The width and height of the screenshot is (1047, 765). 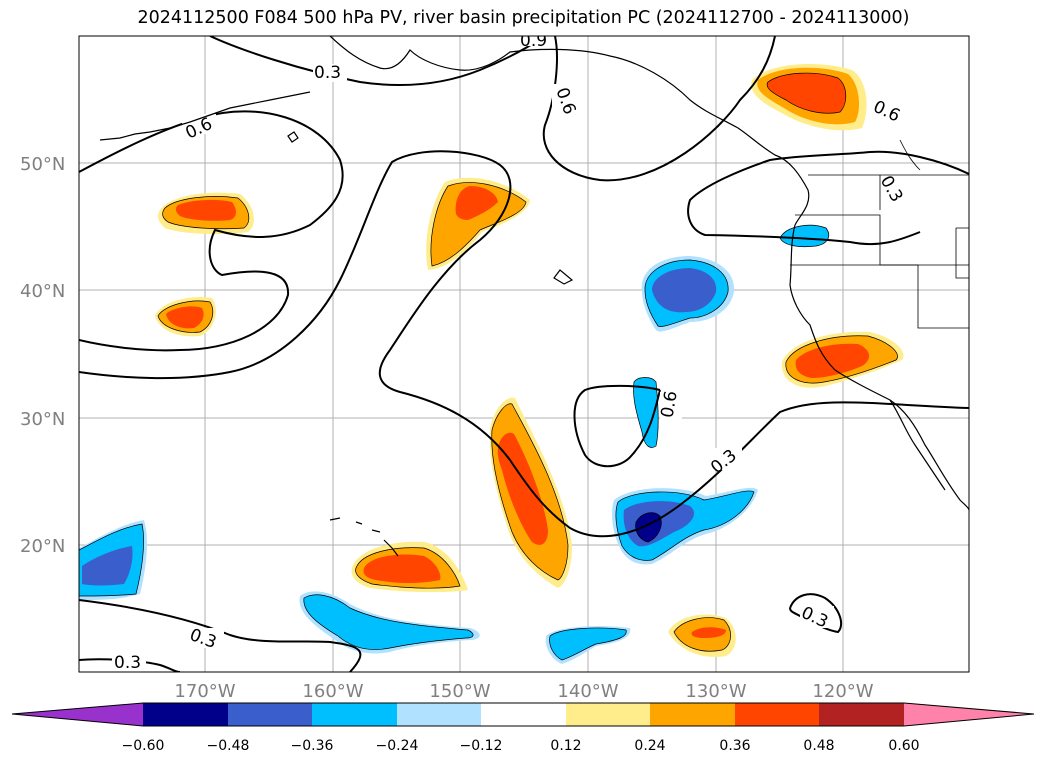 What do you see at coordinates (228, 746) in the screenshot?
I see `colorbar-tick-1: −0.48` at bounding box center [228, 746].